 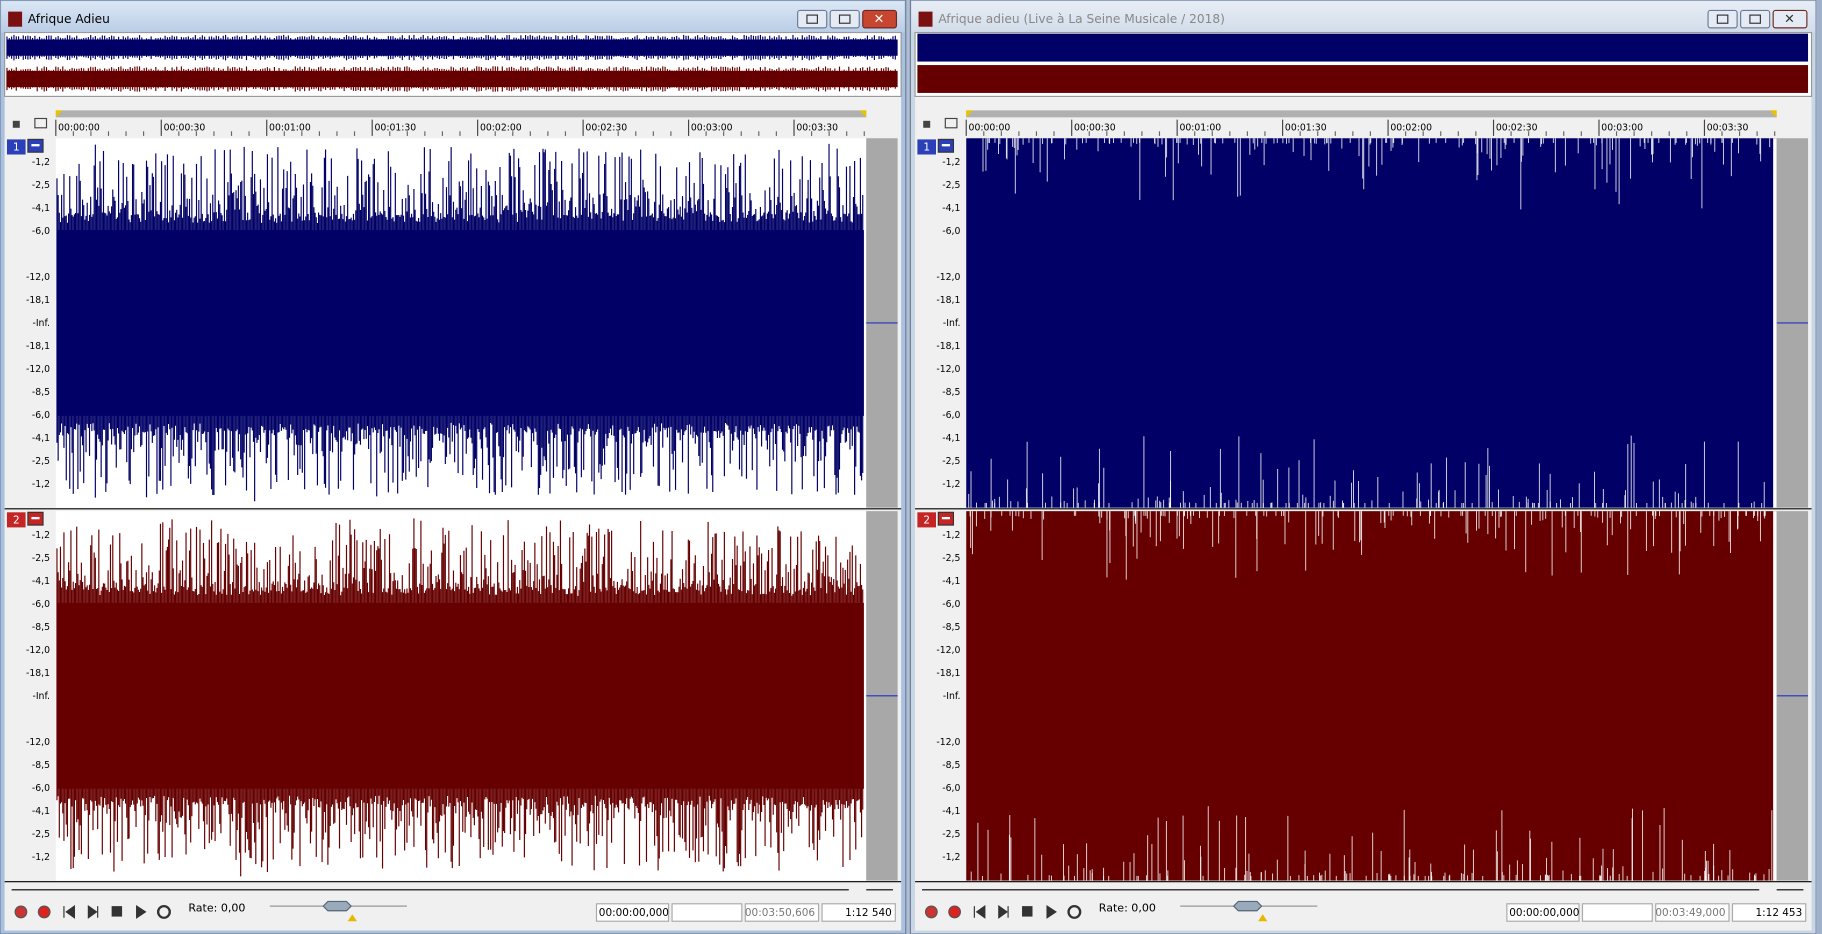 What do you see at coordinates (1775, 696) in the screenshot?
I see `waveform-tail` at bounding box center [1775, 696].